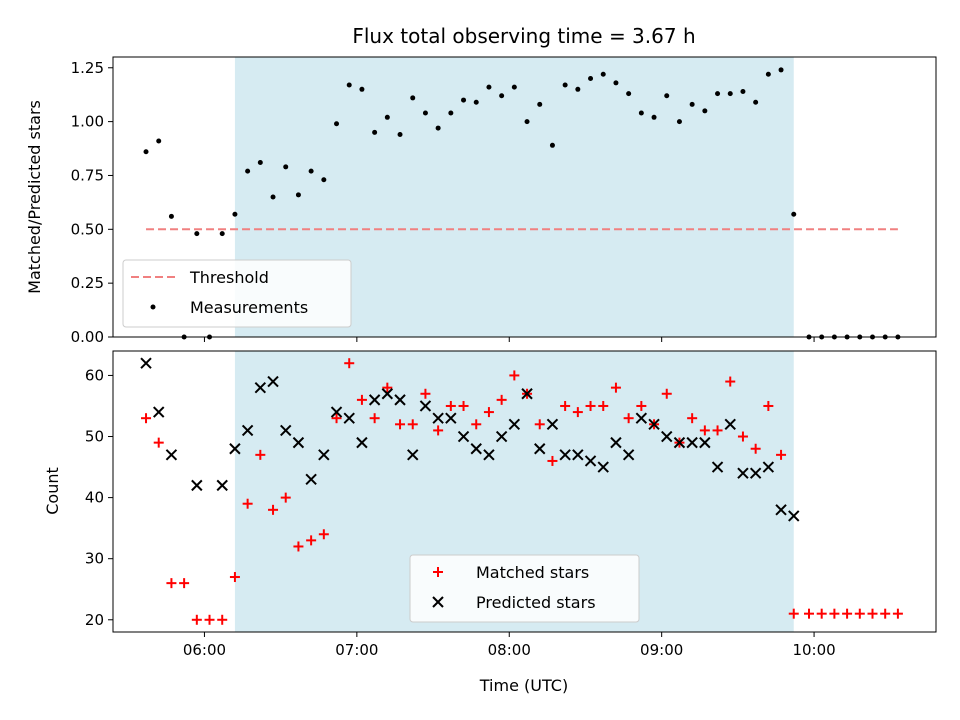  Describe the element at coordinates (94, 437) in the screenshot. I see `y-tick-label: 50` at that location.